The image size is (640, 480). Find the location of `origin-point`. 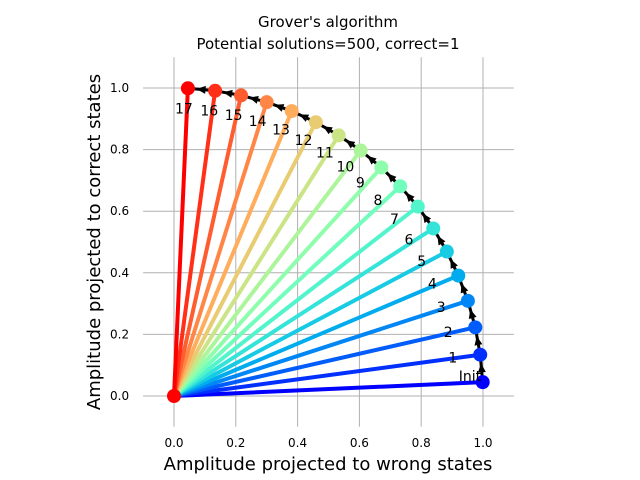

origin-point is located at coordinates (174, 396).